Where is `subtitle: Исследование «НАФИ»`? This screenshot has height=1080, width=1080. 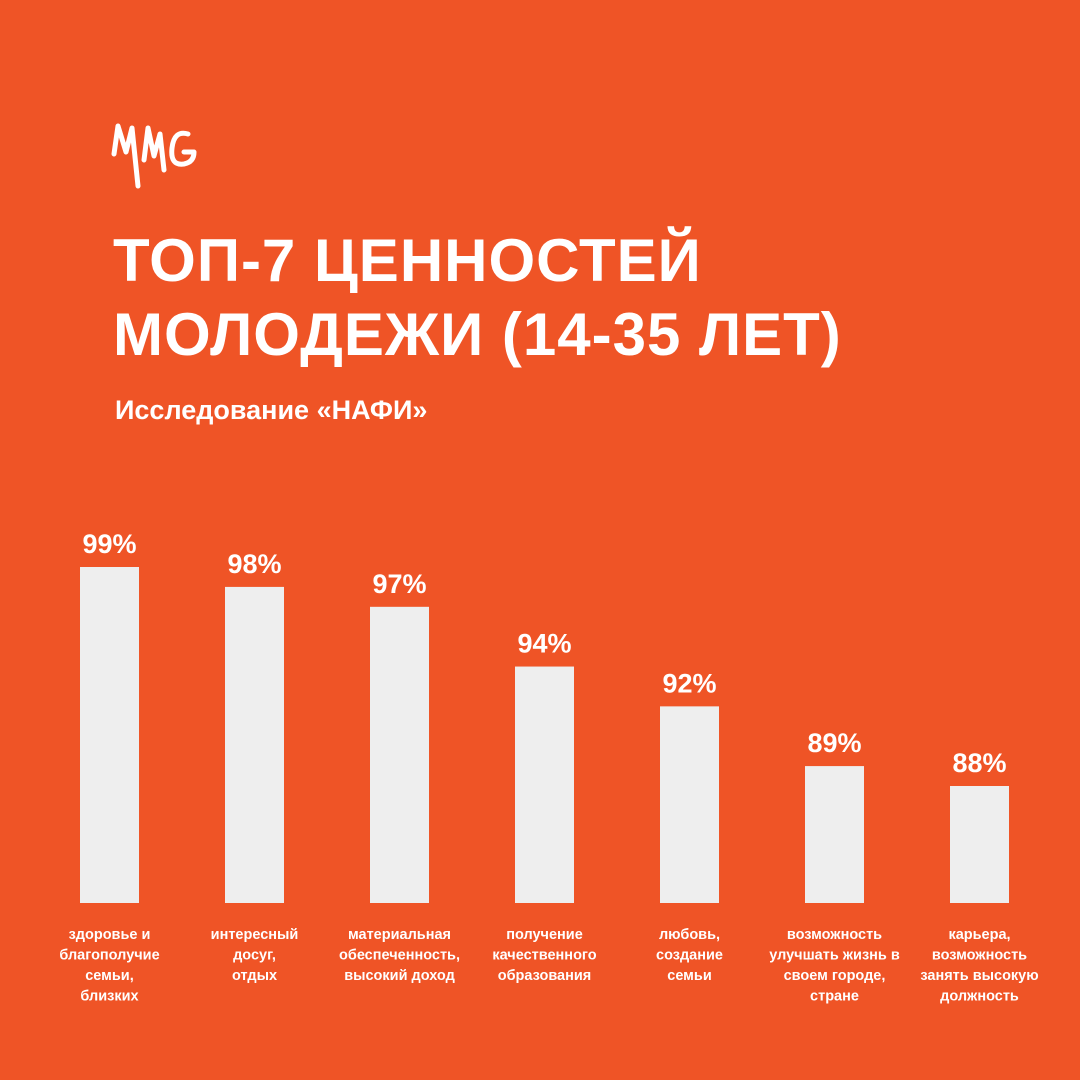 subtitle: Исследование «НАФИ» is located at coordinates (271, 410).